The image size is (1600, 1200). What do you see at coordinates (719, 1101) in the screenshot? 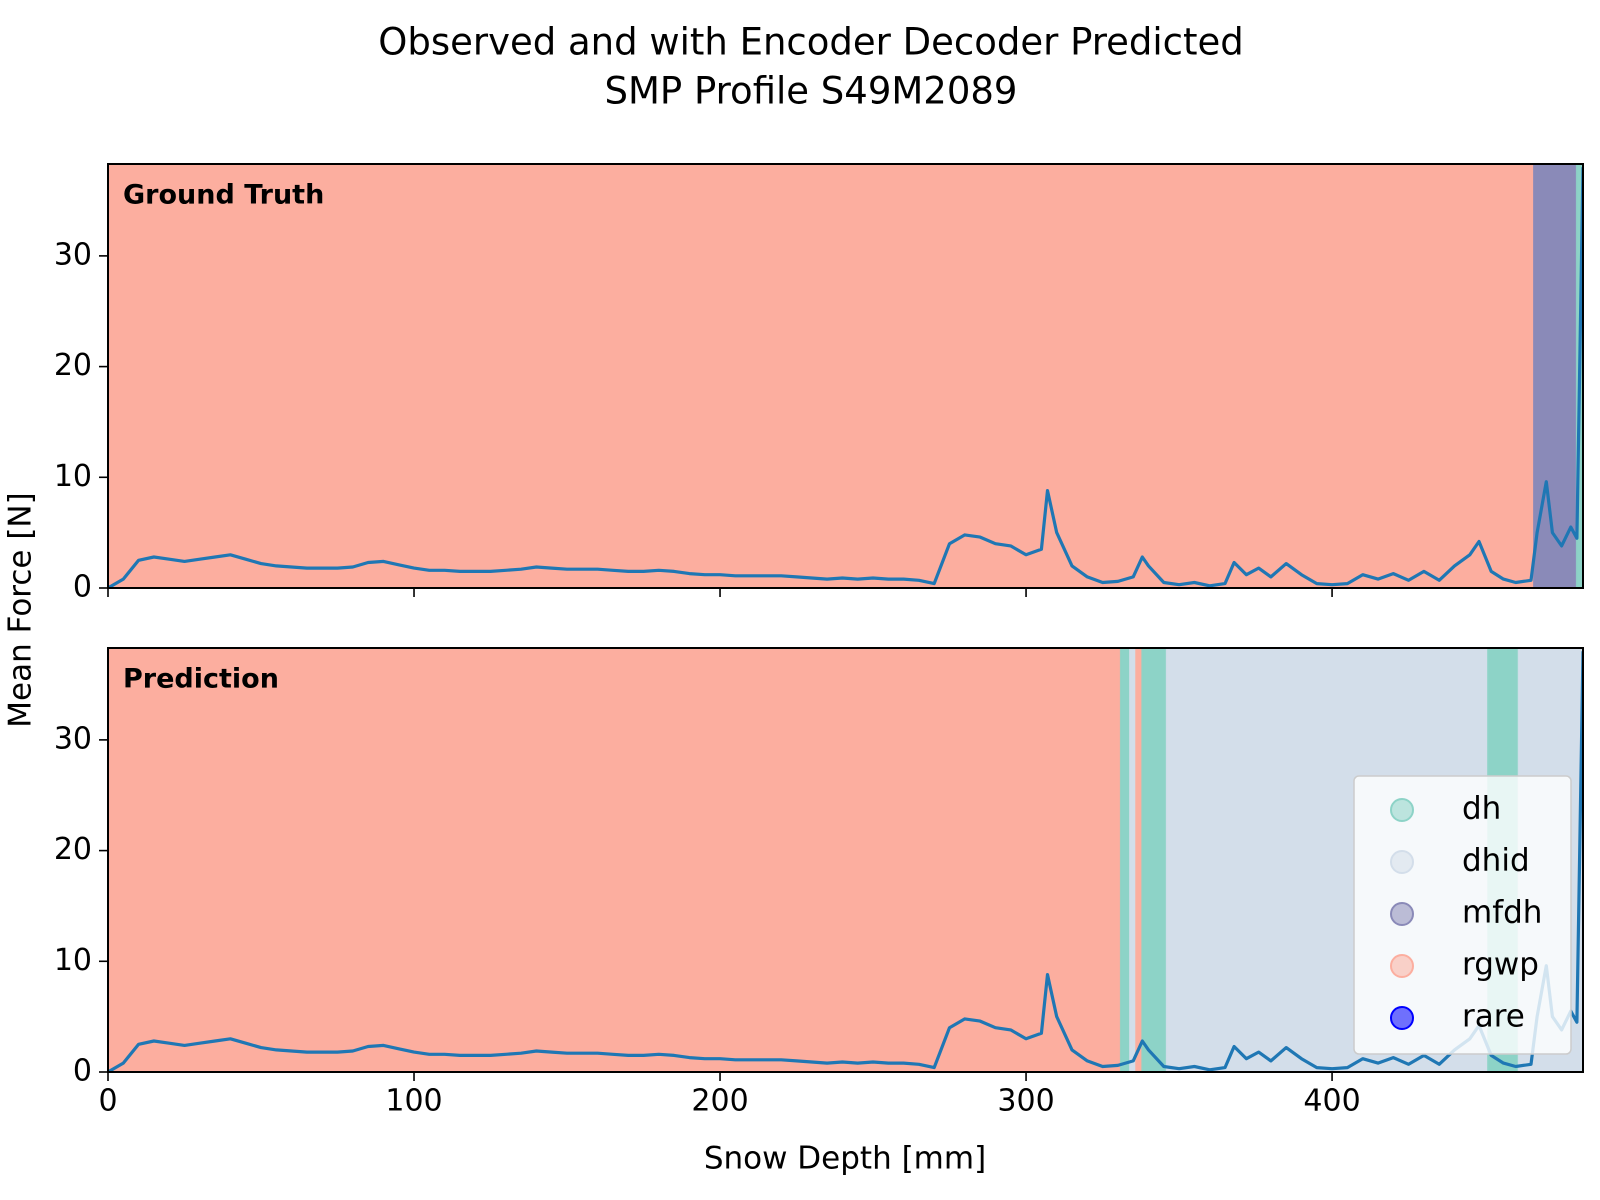
I see `x-tick-label: 200` at bounding box center [719, 1101].